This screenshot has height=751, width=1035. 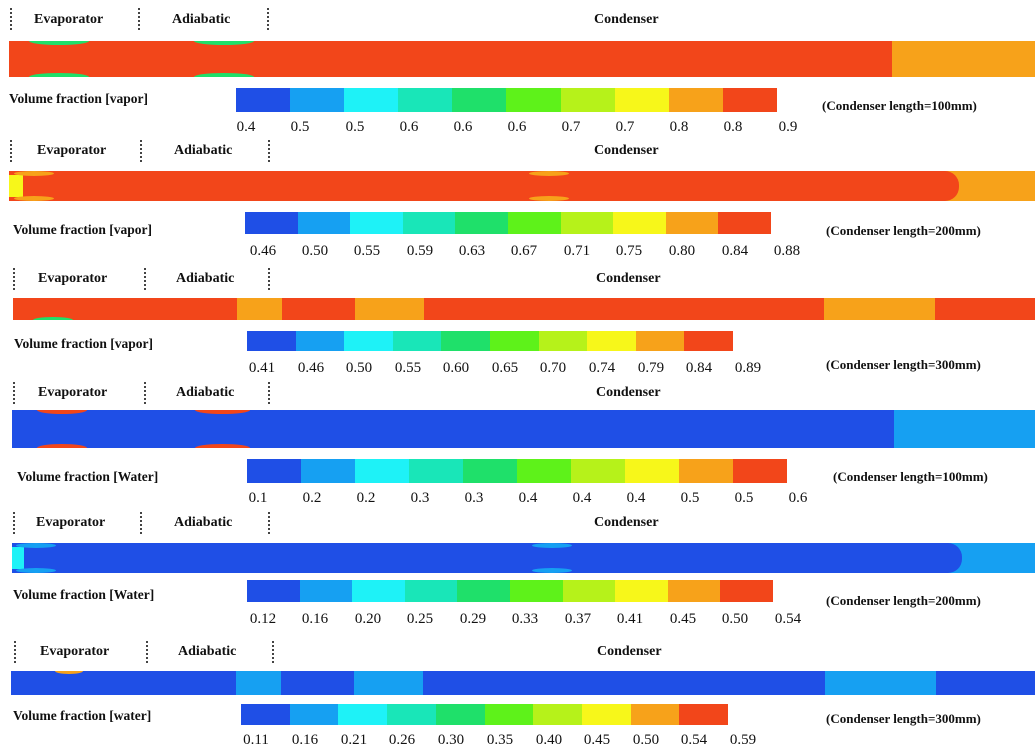 What do you see at coordinates (787, 251) in the screenshot?
I see `tick-label: 0.88` at bounding box center [787, 251].